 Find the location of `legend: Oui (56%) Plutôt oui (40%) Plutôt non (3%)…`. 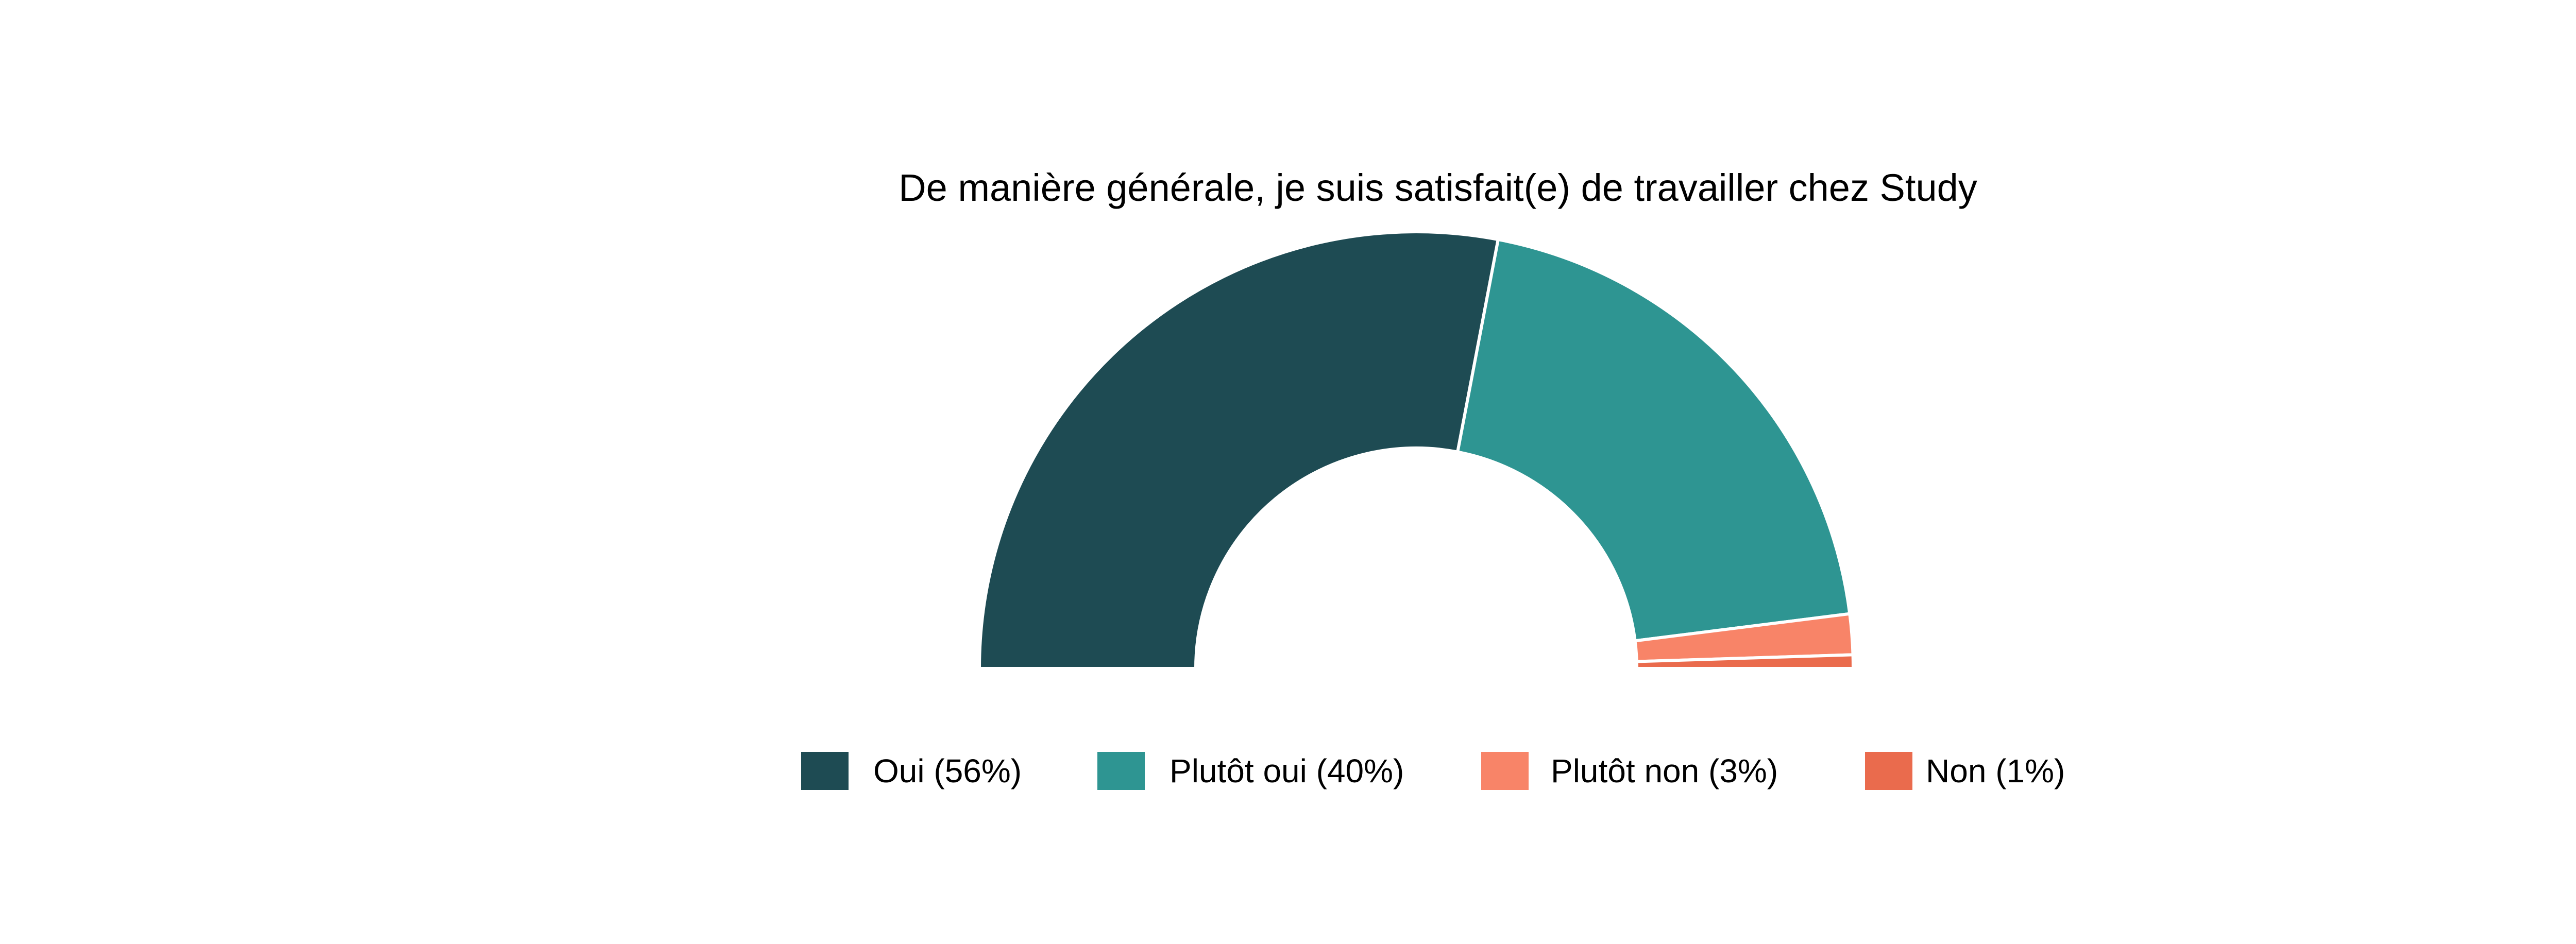

legend: Oui (56%) Plutôt oui (40%) Plutôt non (3%)… is located at coordinates (1433, 771).